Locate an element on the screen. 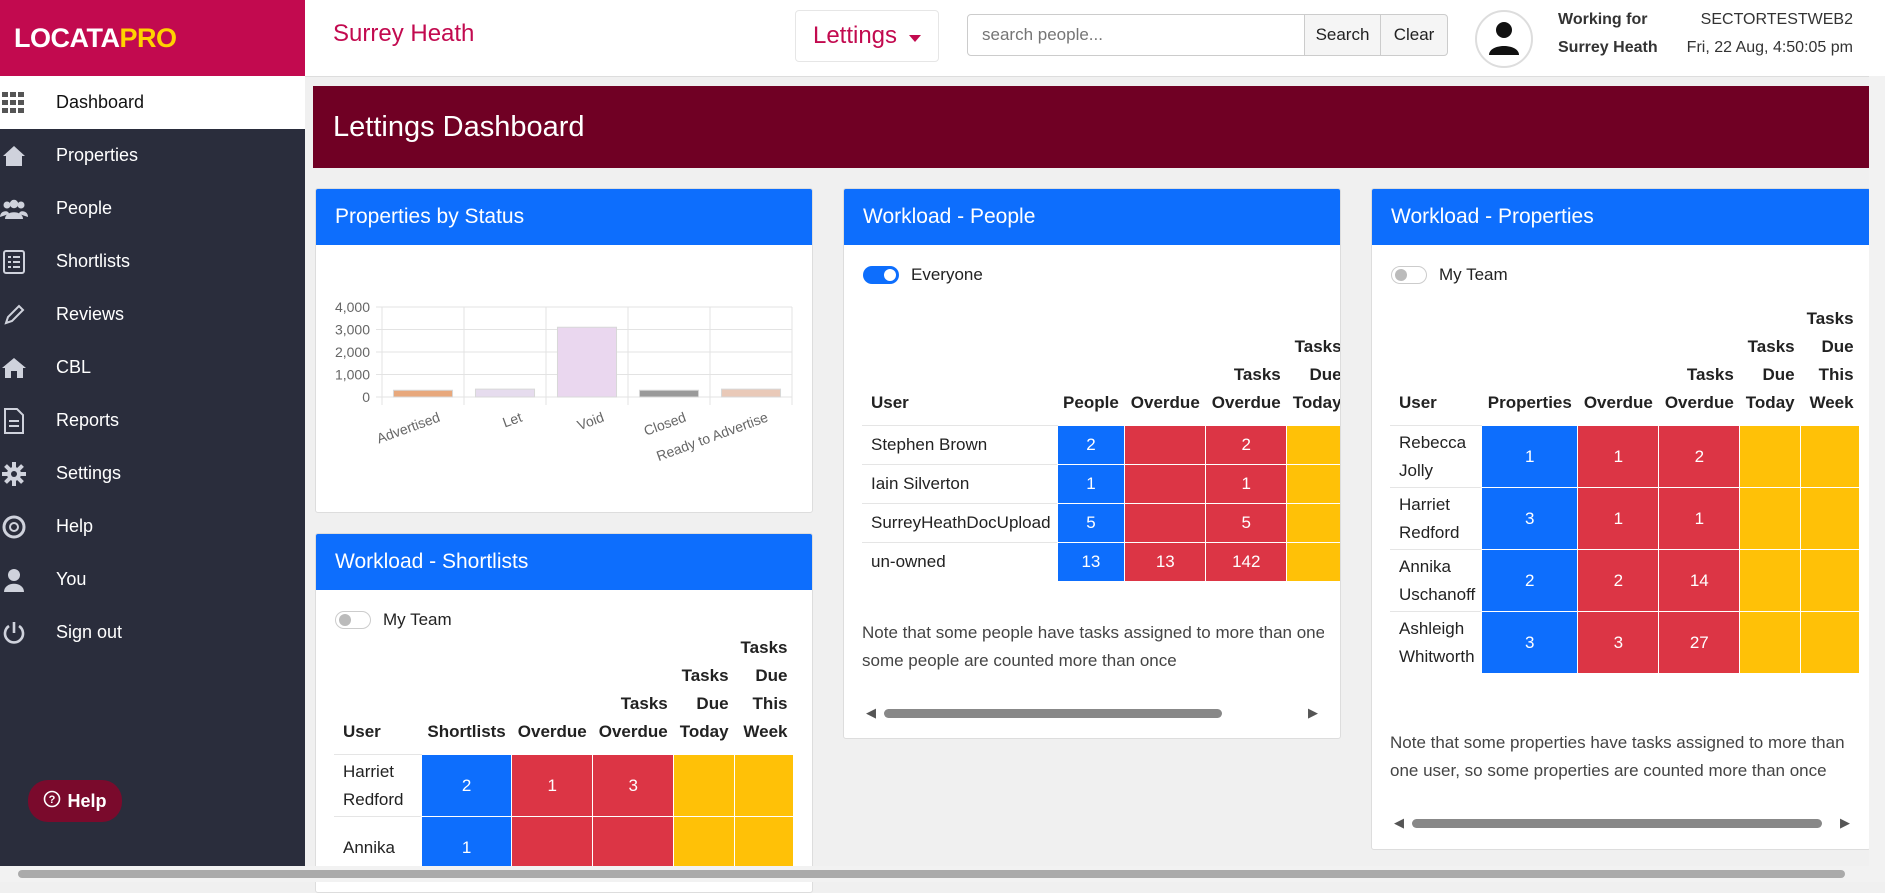  cell-overdue: 3 is located at coordinates (1618, 642).